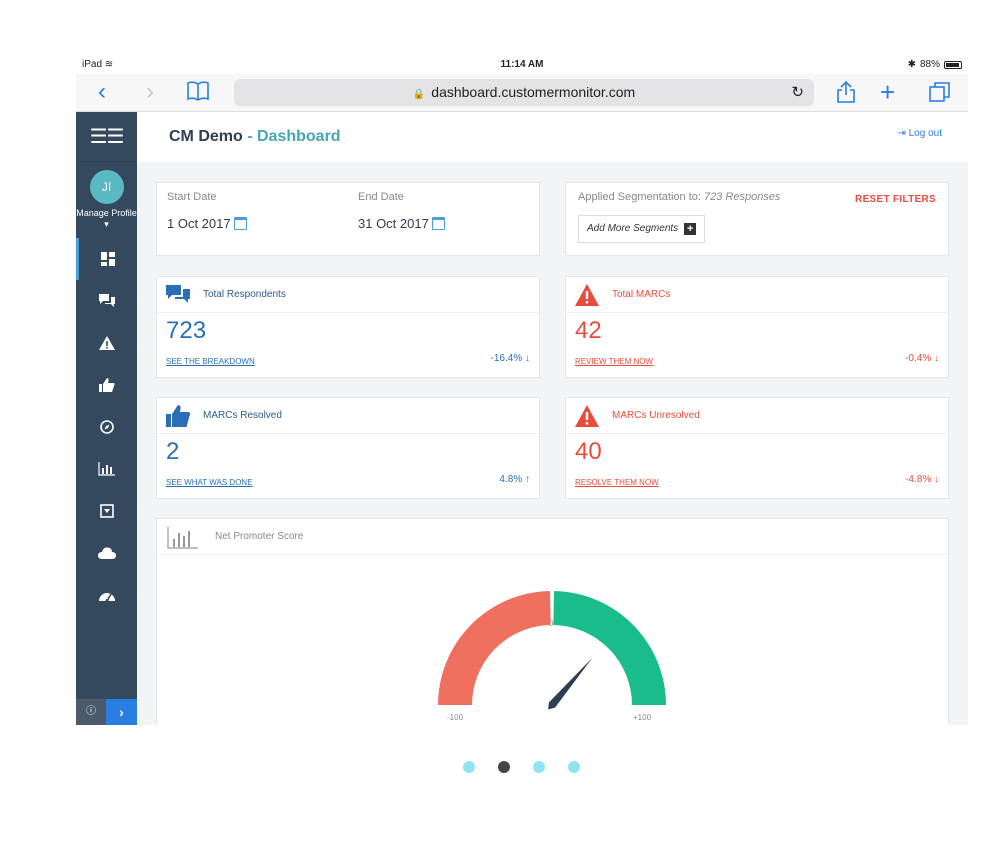 This screenshot has width=1000, height=841. I want to click on end-date-picker: 31 Oct 2017, so click(401, 223).